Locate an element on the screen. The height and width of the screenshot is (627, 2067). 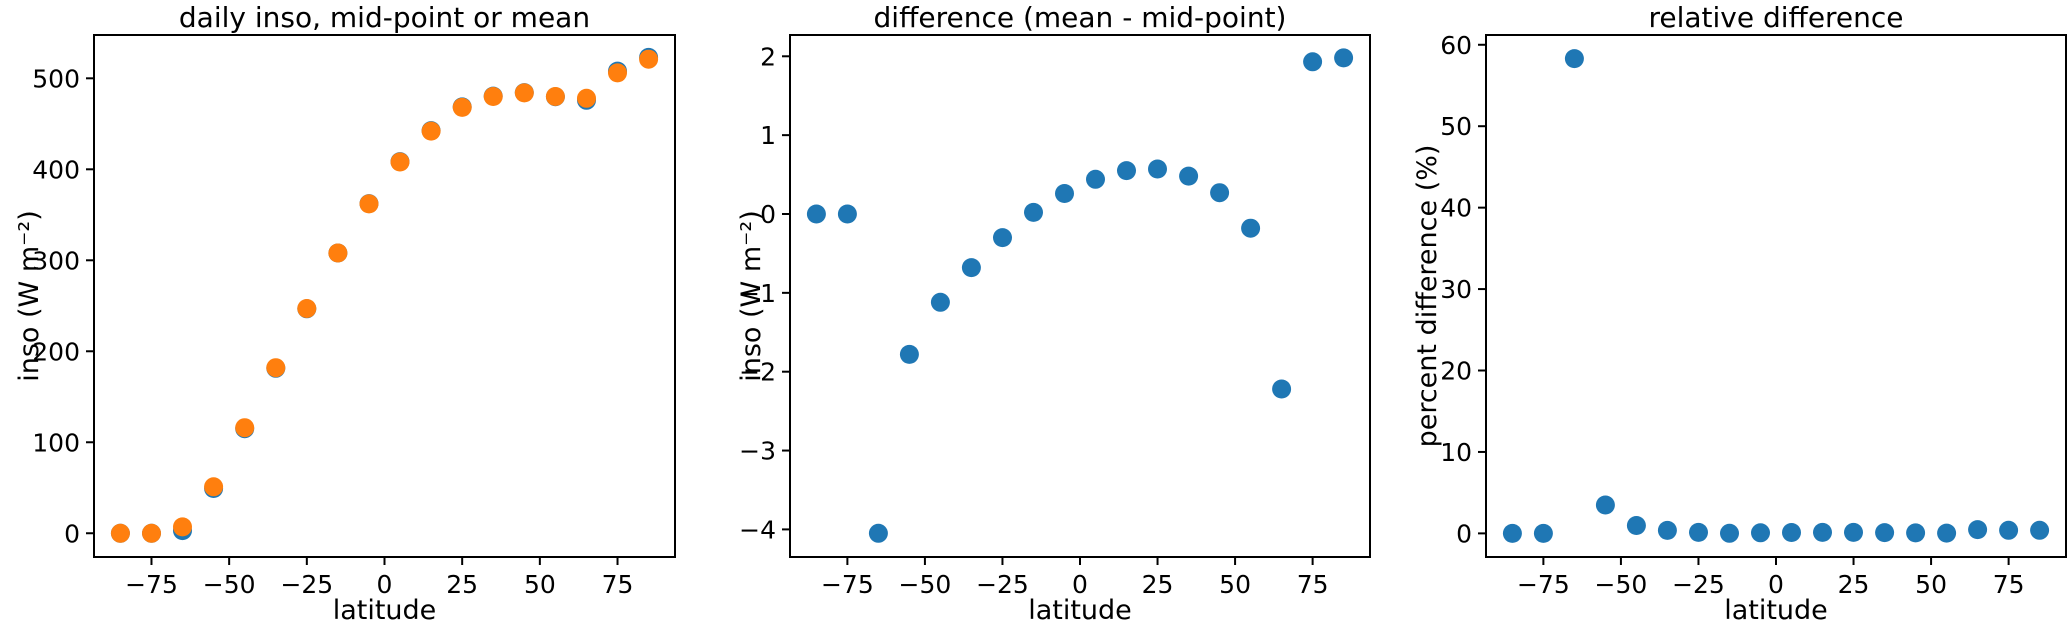
chart2-xlabel: latitude is located at coordinates (1080, 610).